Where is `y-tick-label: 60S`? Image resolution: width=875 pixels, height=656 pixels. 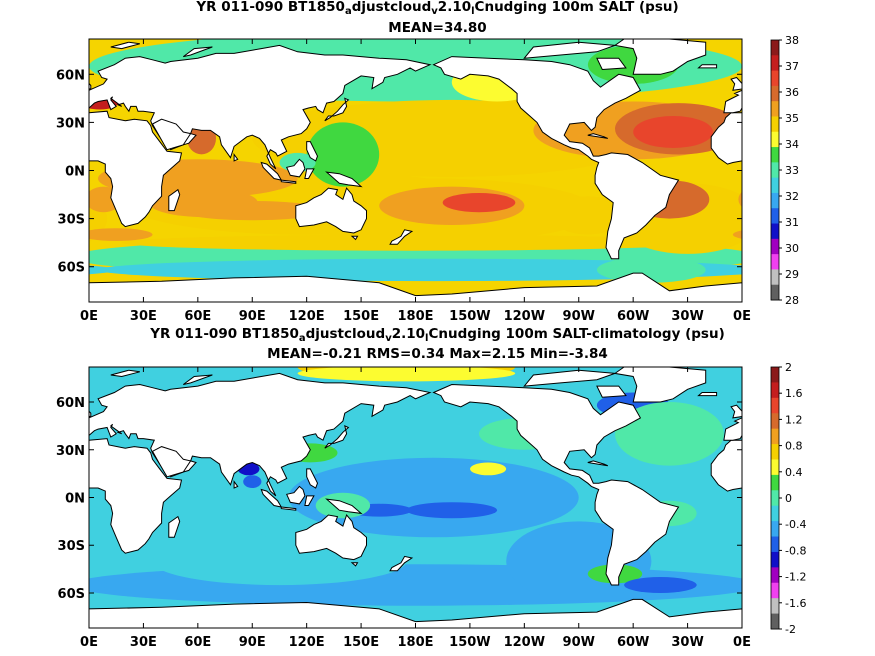
y-tick-label: 60S is located at coordinates (71, 594).